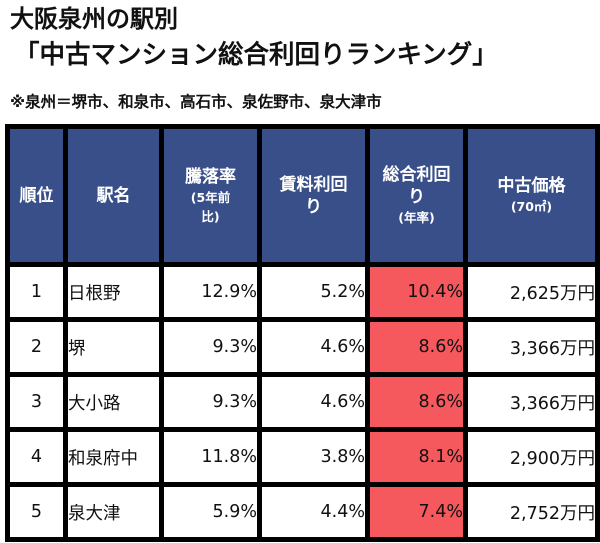 Image resolution: width=600 pixels, height=543 pixels. I want to click on page-title: 大阪泉州の駅別, so click(94, 19).